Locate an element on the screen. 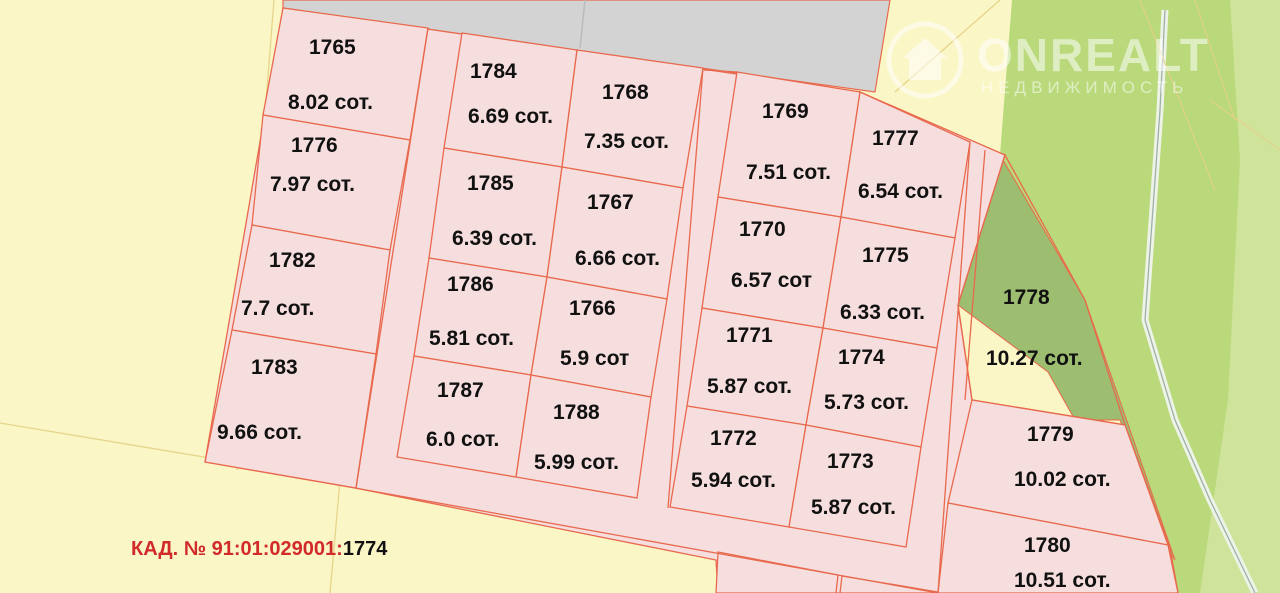 The height and width of the screenshot is (593, 1280). parcel-1779-id: 1779 is located at coordinates (1050, 434).